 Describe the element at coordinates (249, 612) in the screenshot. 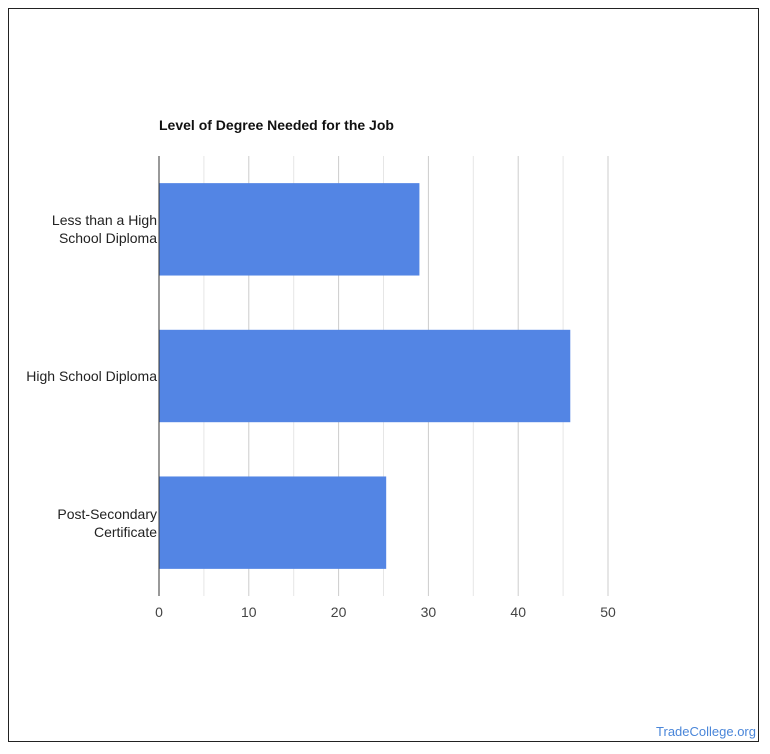

I see `x-tick-label: 10` at that location.